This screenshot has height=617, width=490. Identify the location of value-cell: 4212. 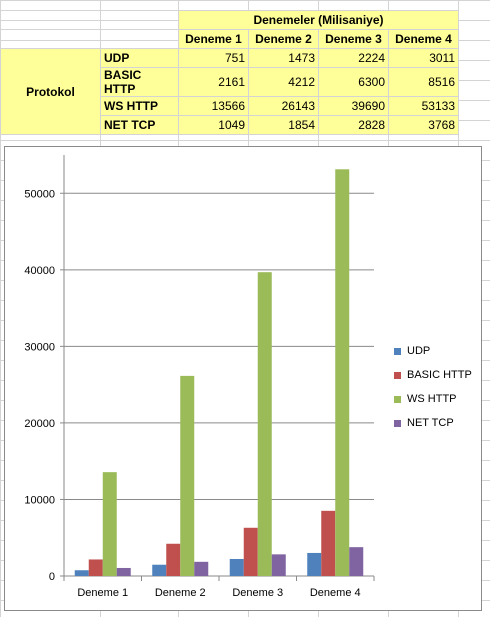
(283, 82).